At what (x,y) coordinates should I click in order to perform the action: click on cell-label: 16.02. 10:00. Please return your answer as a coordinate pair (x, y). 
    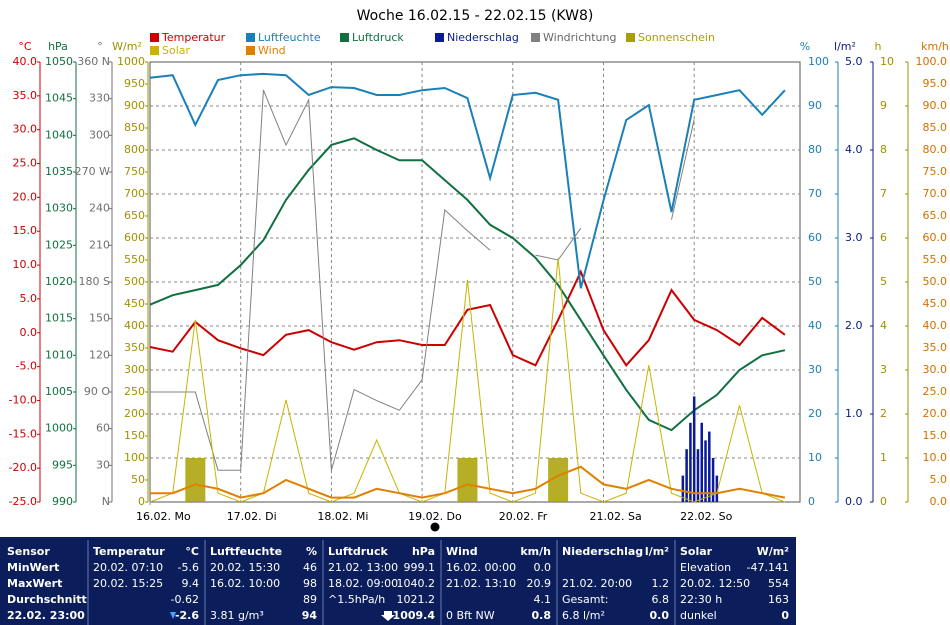
    Looking at the image, I should click on (245, 583).